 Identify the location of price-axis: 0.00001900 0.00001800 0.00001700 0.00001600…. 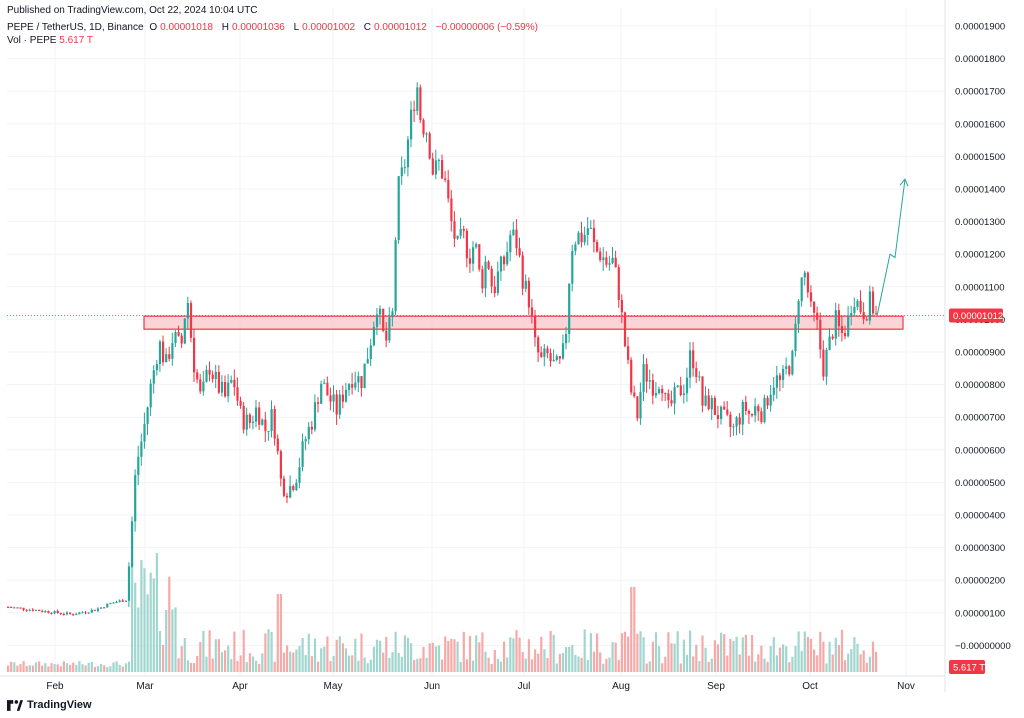
(980, 348).